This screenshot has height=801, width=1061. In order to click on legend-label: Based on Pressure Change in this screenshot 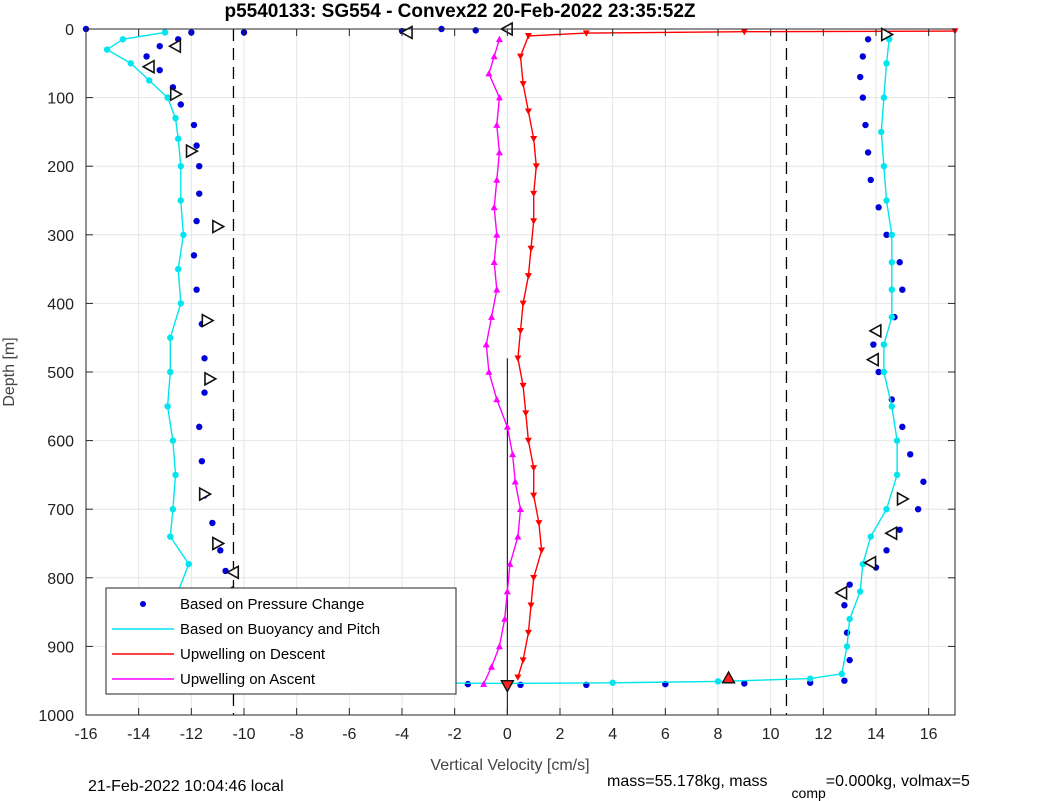, I will do `click(272, 604)`.